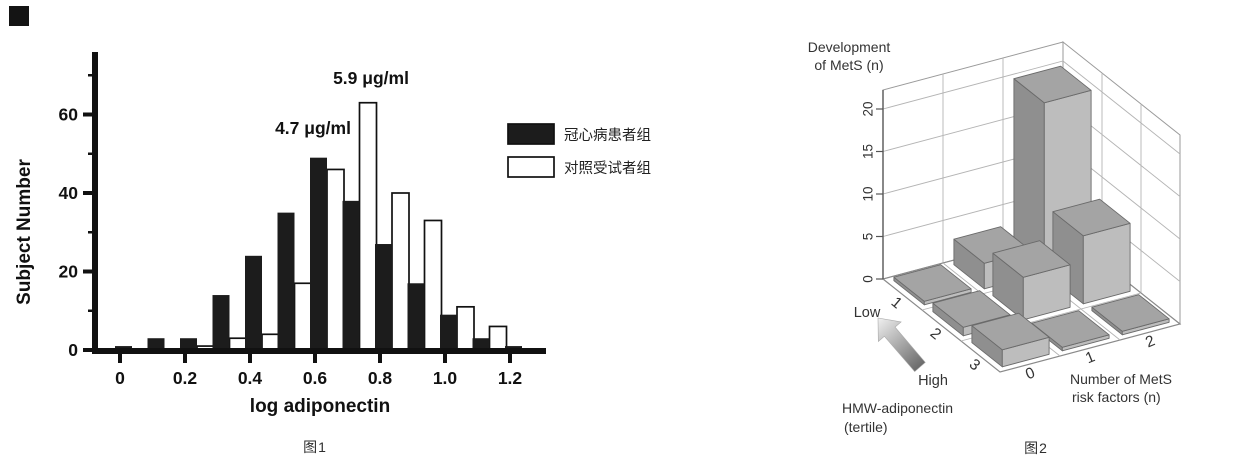 This screenshot has width=1234, height=473. I want to click on tertile-tick-label: 2, so click(936, 334).